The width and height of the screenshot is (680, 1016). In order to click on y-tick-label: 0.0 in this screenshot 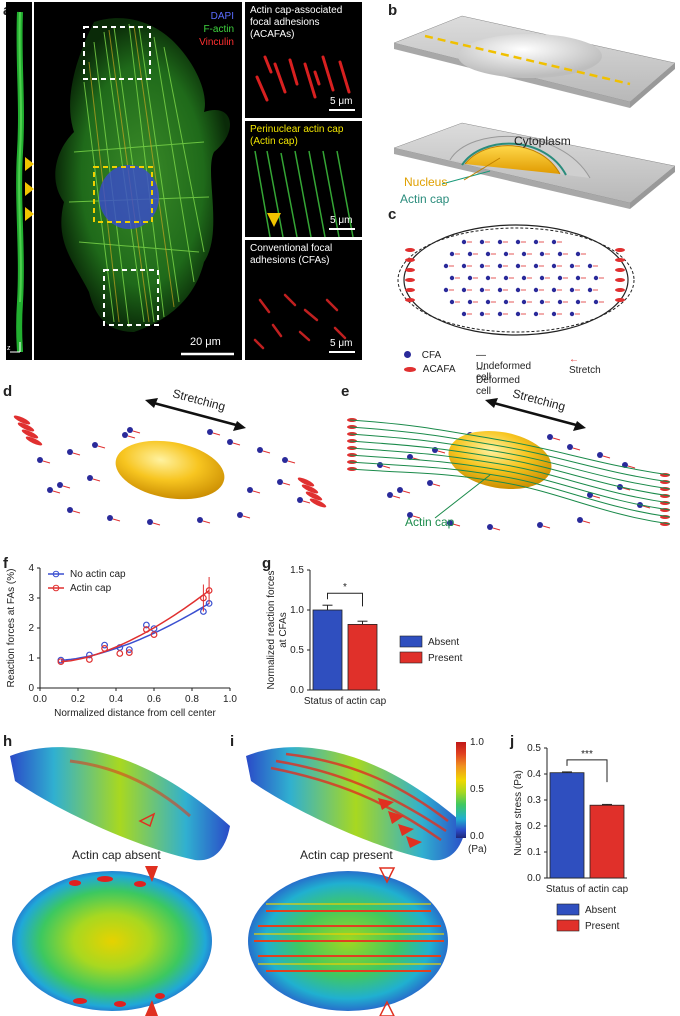, I will do `click(534, 878)`.